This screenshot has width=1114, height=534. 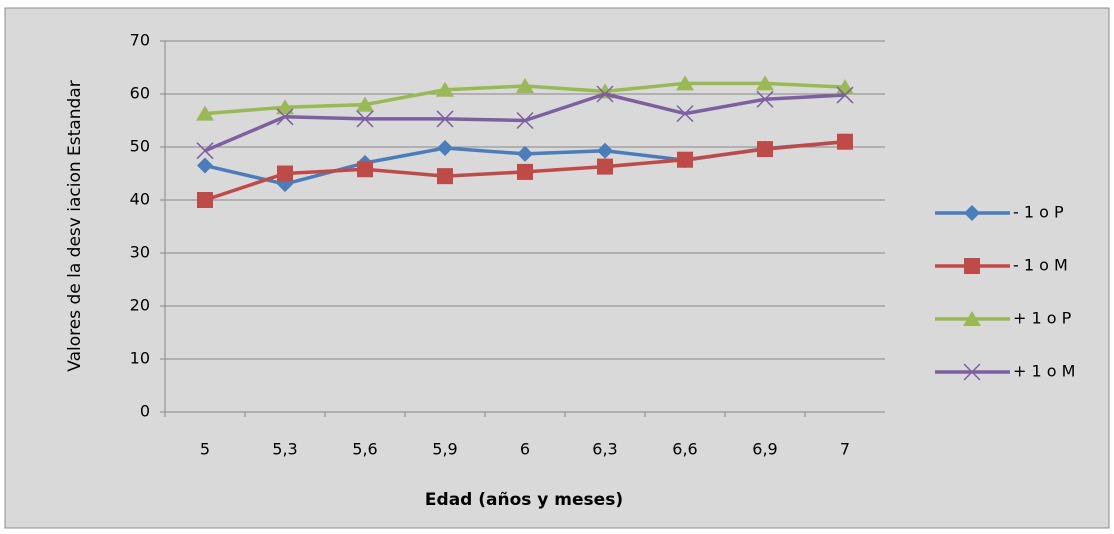 What do you see at coordinates (140, 40) in the screenshot?
I see `y-tick-label: 70` at bounding box center [140, 40].